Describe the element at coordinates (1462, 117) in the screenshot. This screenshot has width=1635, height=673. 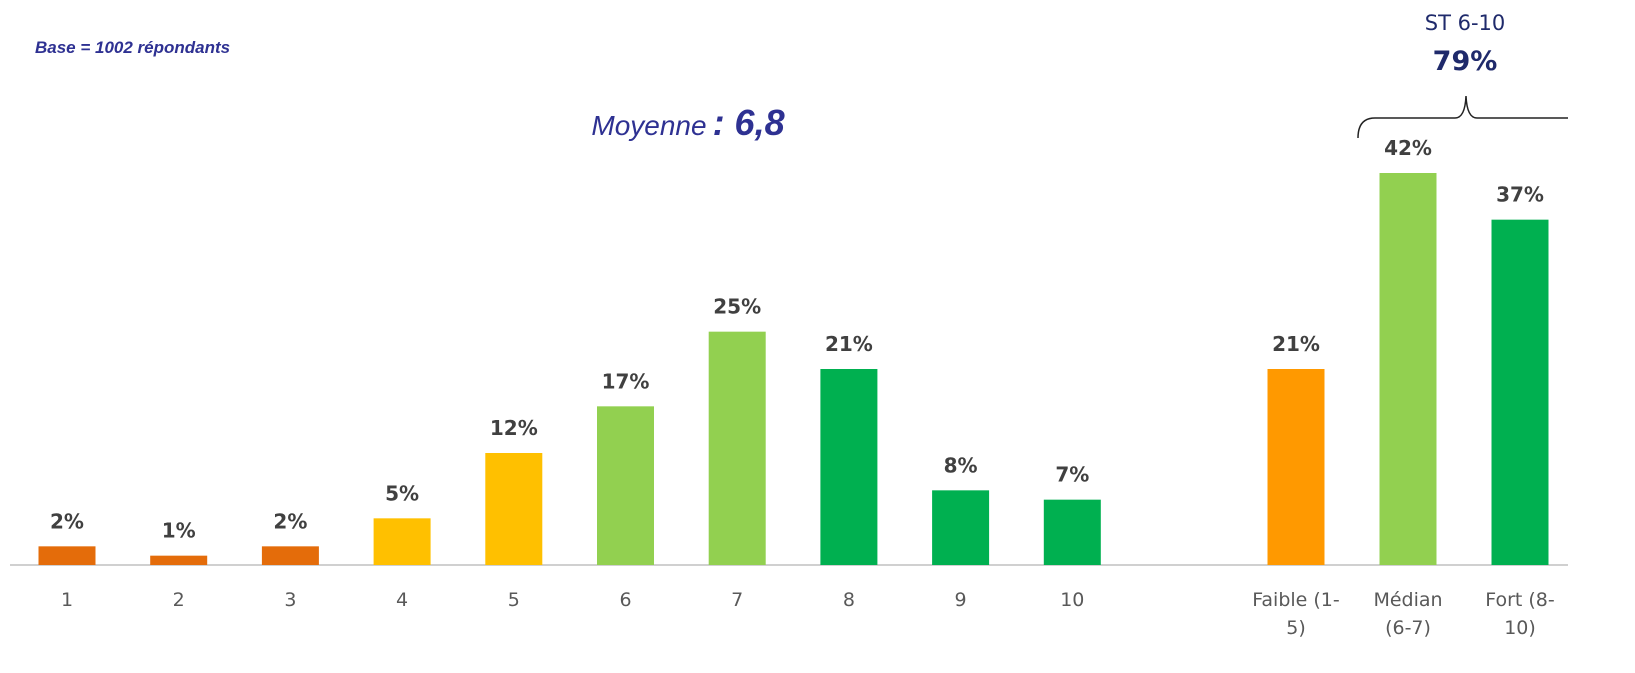
I see `bracket` at that location.